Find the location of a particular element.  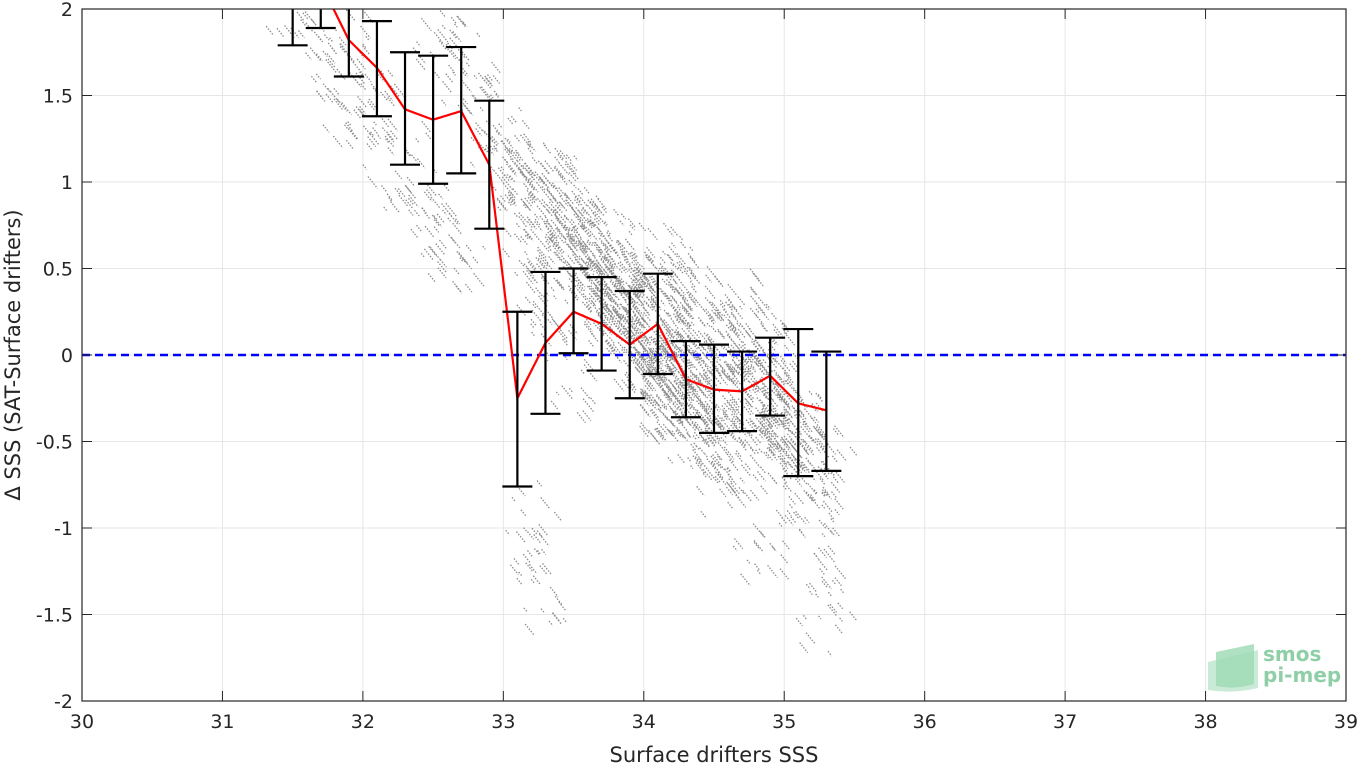

y-tick-label: 1 is located at coordinates (67, 183).